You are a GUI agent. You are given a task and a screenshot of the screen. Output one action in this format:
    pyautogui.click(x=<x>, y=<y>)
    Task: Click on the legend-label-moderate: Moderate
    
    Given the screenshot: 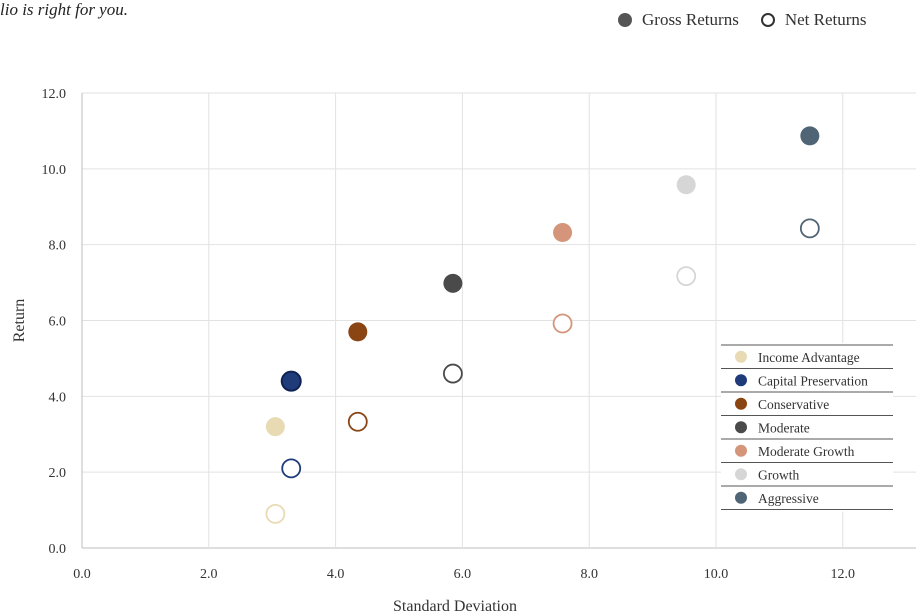 What is the action you would take?
    pyautogui.click(x=784, y=427)
    